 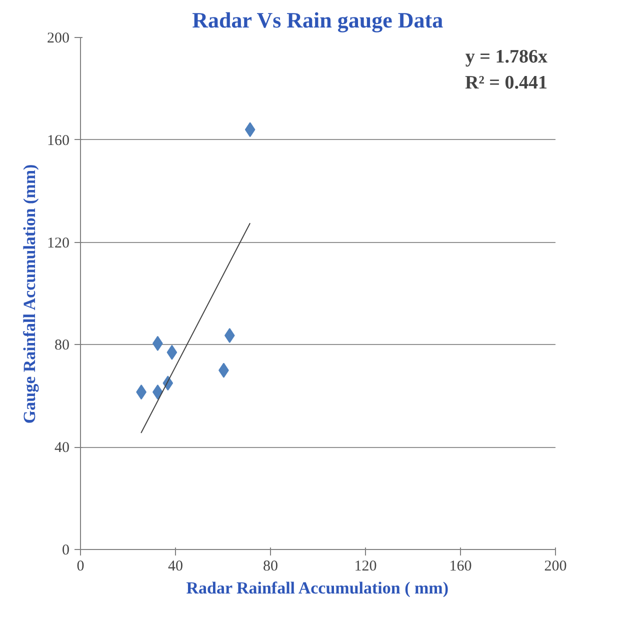 I want to click on y-tick-label: 40, so click(x=62, y=448).